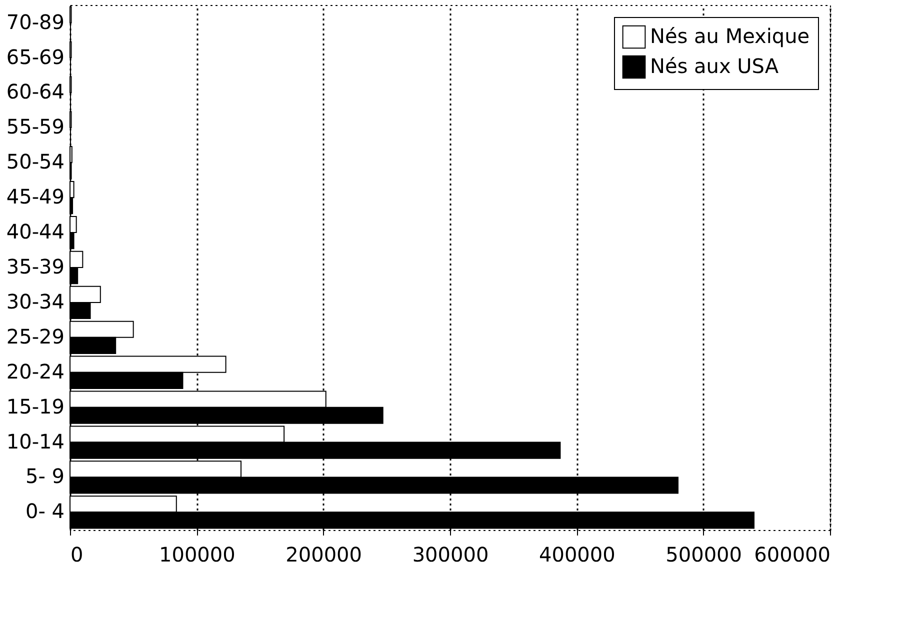 The image size is (923, 631). What do you see at coordinates (35, 371) in the screenshot?
I see `y-tick-label: 20-24` at bounding box center [35, 371].